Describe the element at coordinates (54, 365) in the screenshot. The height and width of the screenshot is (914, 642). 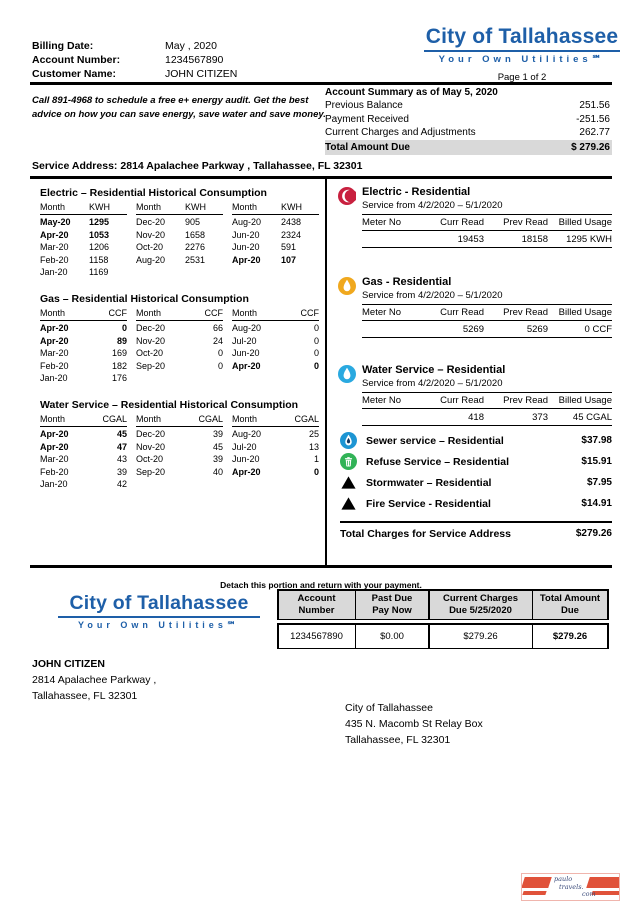
I see `month-cell: Feb-20` at that location.